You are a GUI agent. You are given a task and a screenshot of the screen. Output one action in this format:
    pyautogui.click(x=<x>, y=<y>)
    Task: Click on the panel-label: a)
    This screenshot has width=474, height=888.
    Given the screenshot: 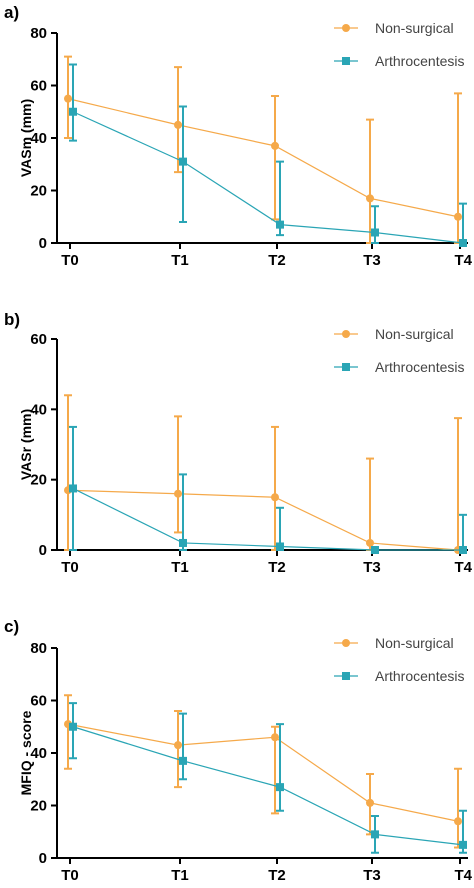 What is the action you would take?
    pyautogui.click(x=11, y=12)
    